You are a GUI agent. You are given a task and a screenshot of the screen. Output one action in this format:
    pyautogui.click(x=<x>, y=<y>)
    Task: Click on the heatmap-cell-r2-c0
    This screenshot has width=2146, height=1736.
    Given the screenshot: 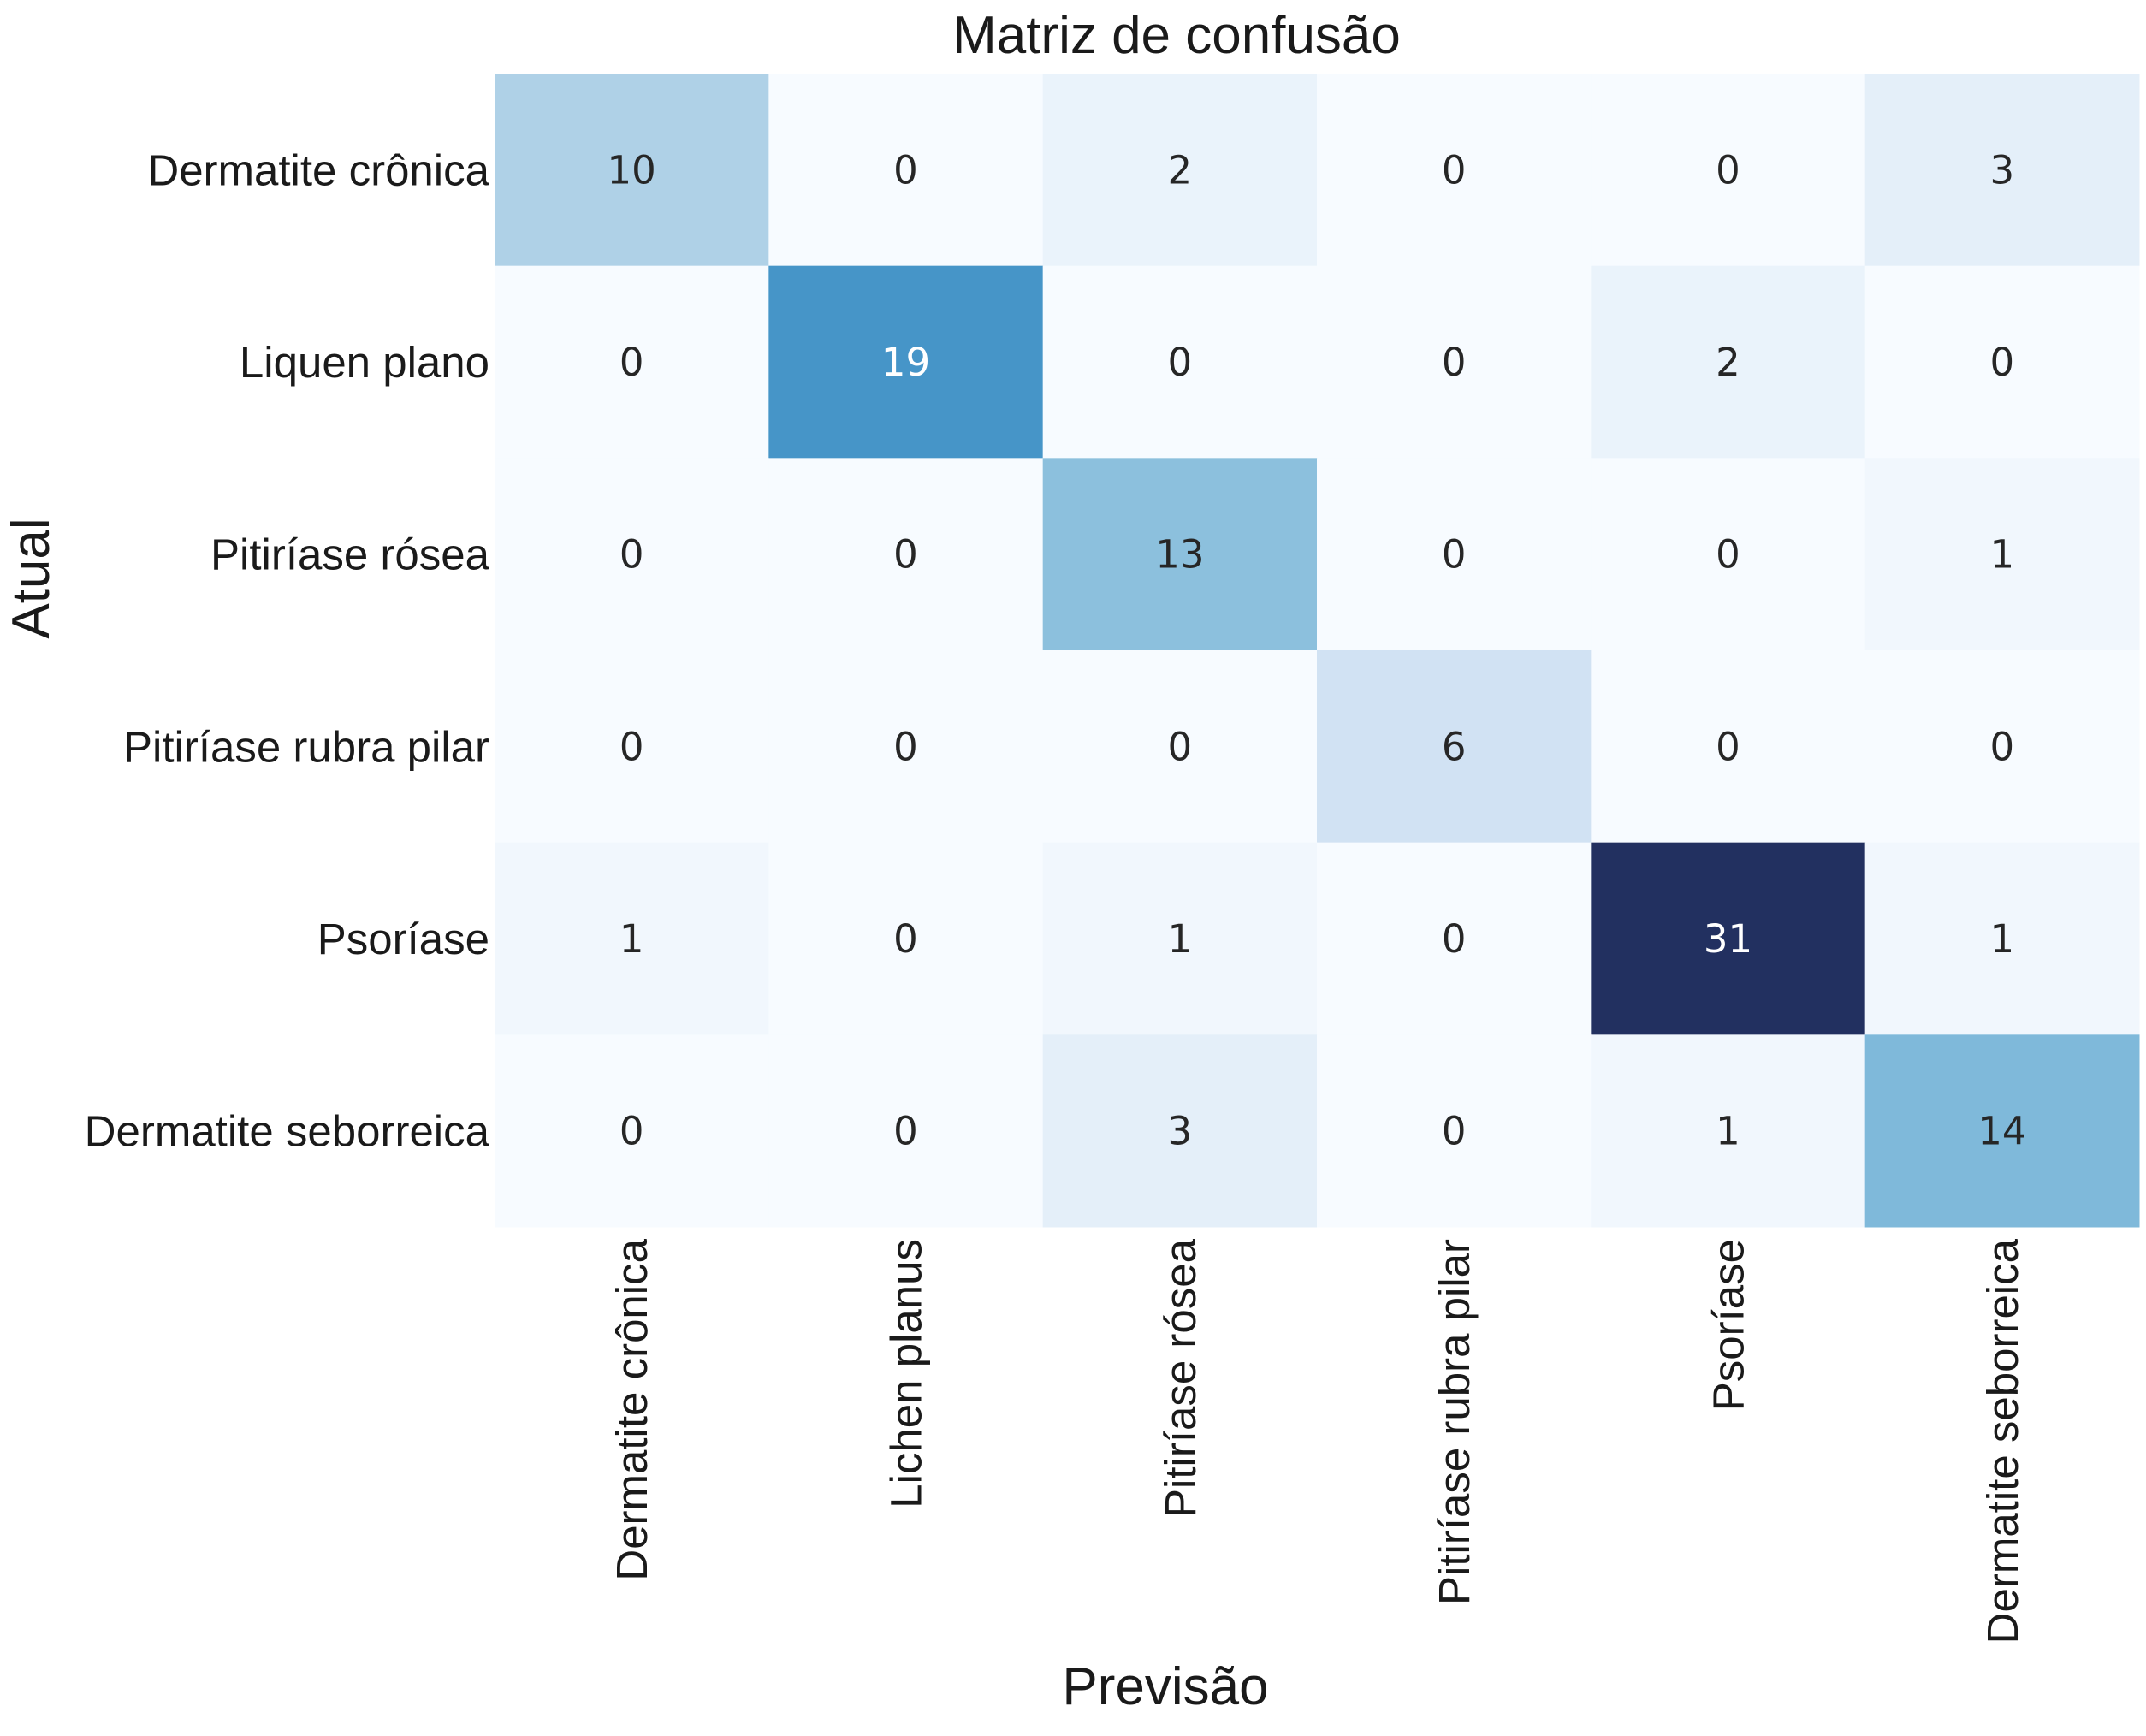 What is the action you would take?
    pyautogui.click(x=632, y=554)
    